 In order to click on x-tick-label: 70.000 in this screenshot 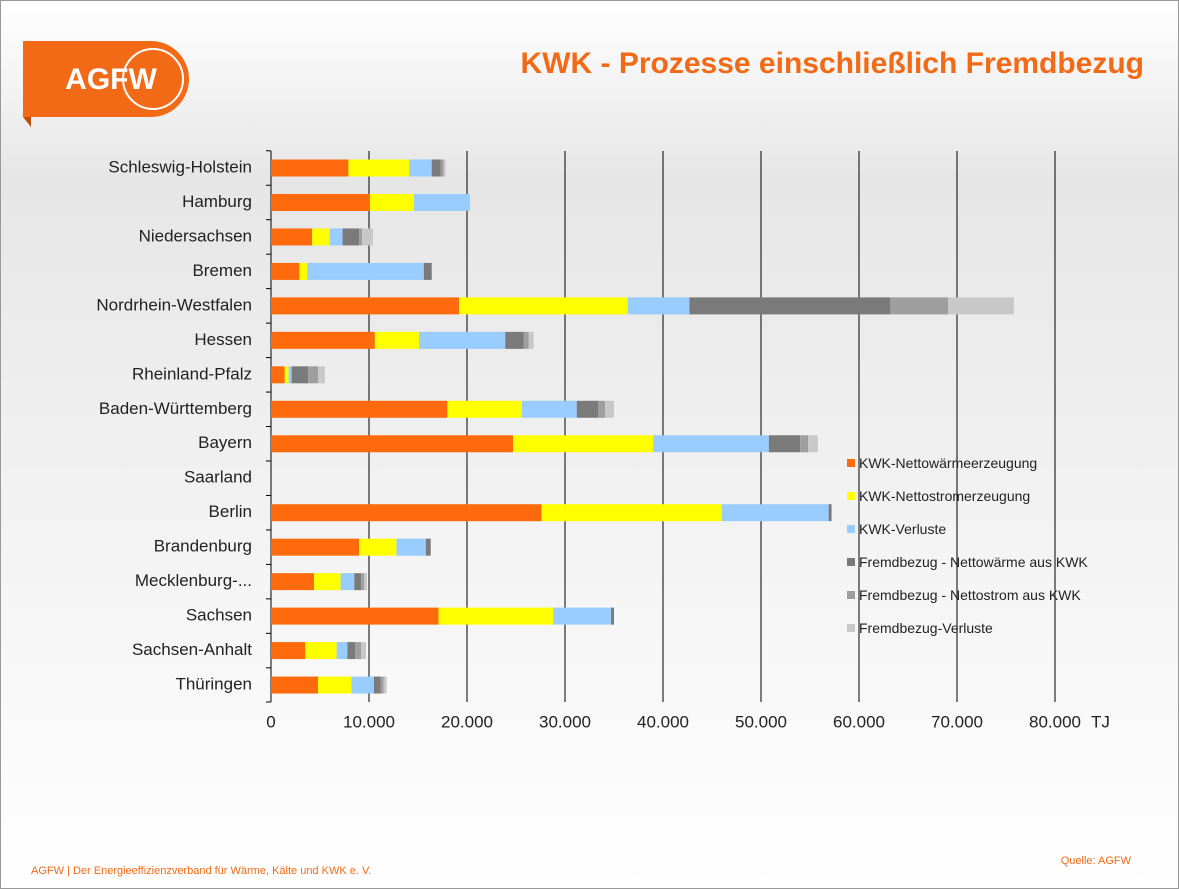, I will do `click(957, 721)`.